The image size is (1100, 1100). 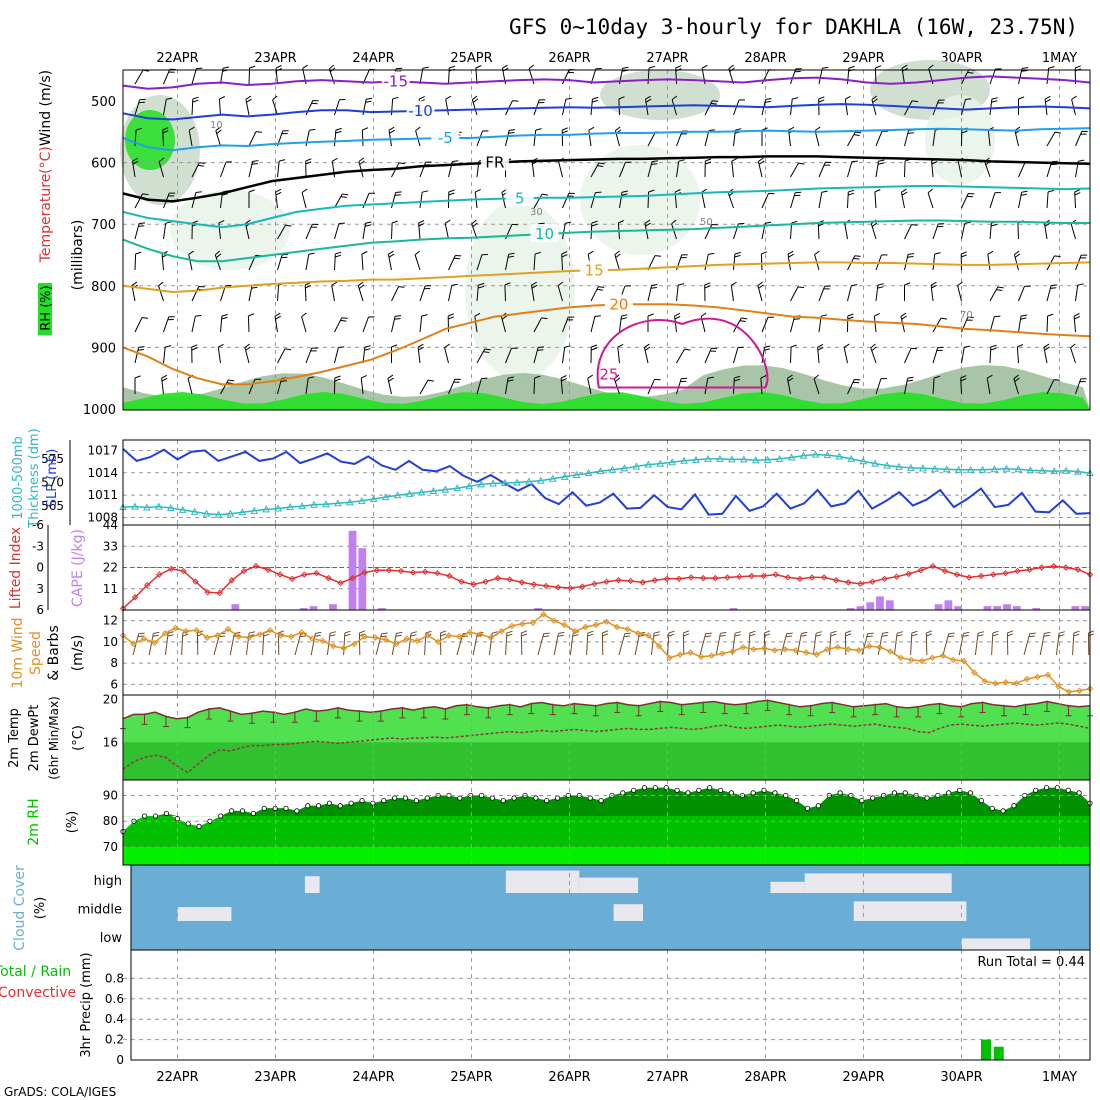 I want to click on temperature-contour, so click(x=606, y=139).